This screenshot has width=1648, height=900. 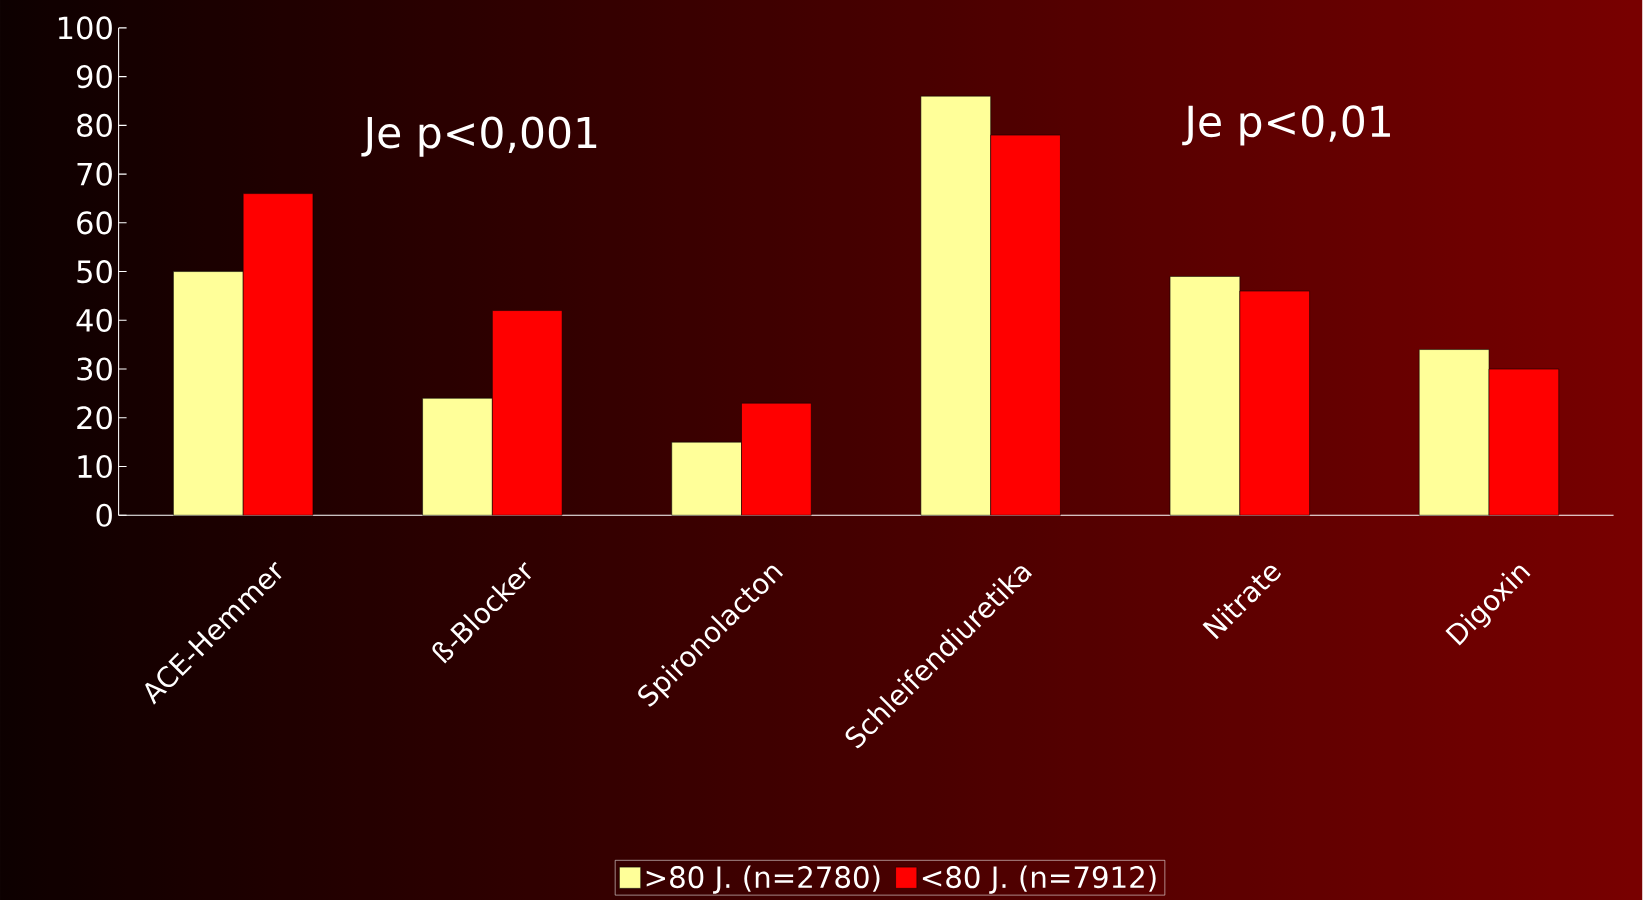 What do you see at coordinates (479, 136) in the screenshot?
I see `annotation: Je p<0,001` at bounding box center [479, 136].